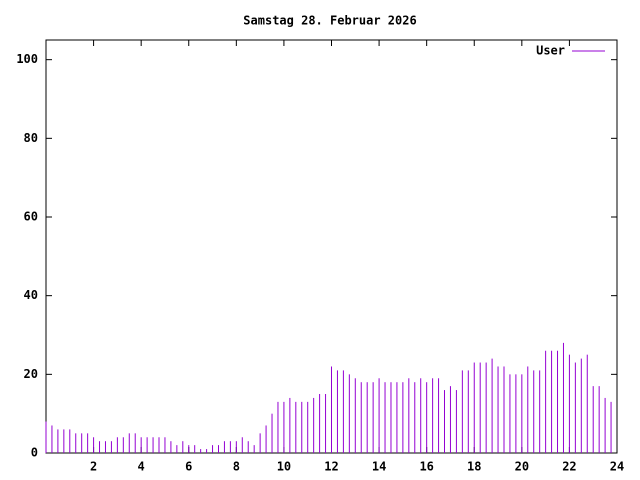 Image resolution: width=640 pixels, height=480 pixels. I want to click on x-tick-label: 8, so click(236, 467).